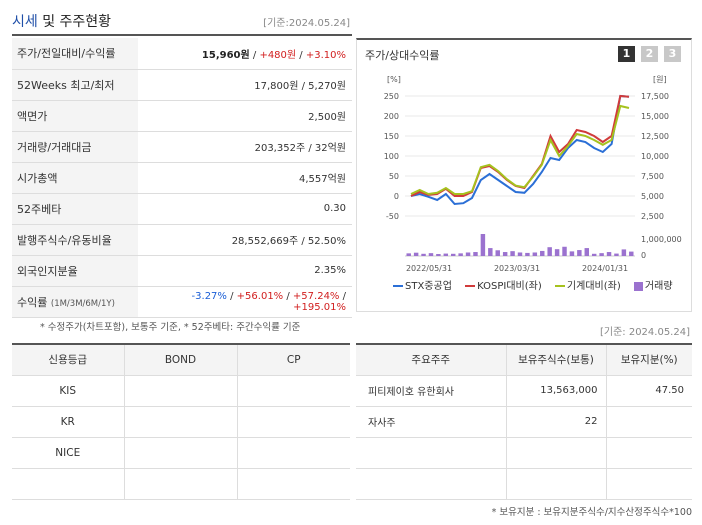 This screenshot has width=702, height=525. I want to click on holder-name, so click(431, 483).